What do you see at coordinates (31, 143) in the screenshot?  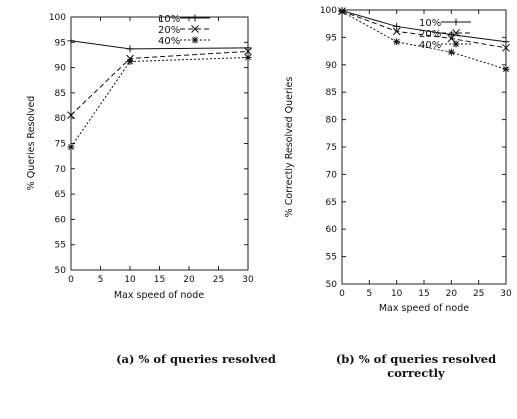 I see `y-axis-label: % Queries Resolved` at bounding box center [31, 143].